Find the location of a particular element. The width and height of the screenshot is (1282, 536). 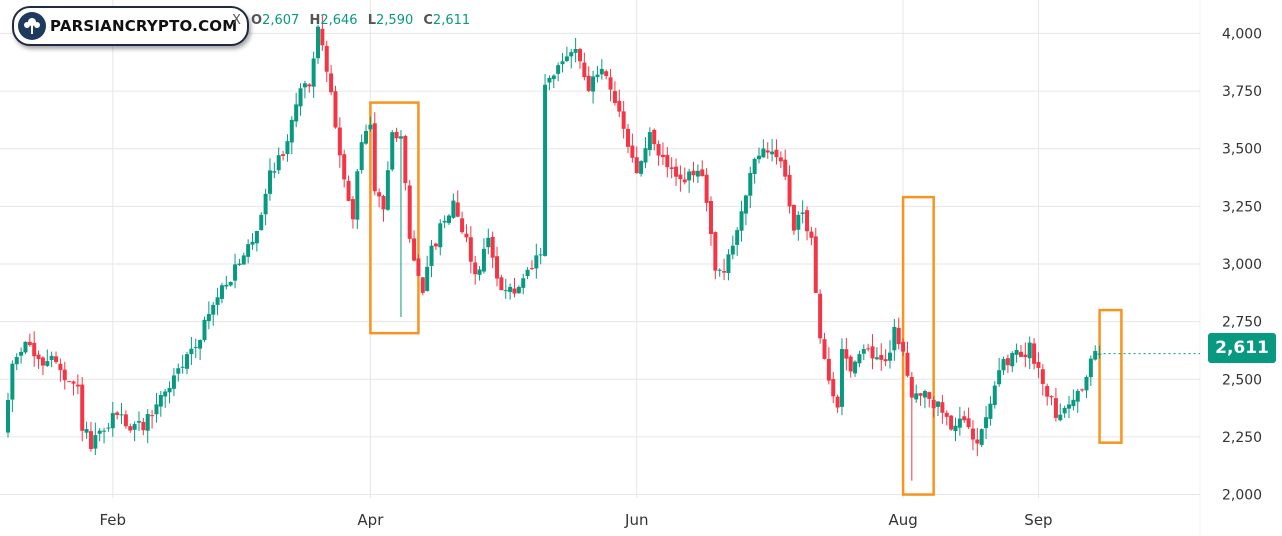

y-tick-label: 4,000 is located at coordinates (1242, 34).